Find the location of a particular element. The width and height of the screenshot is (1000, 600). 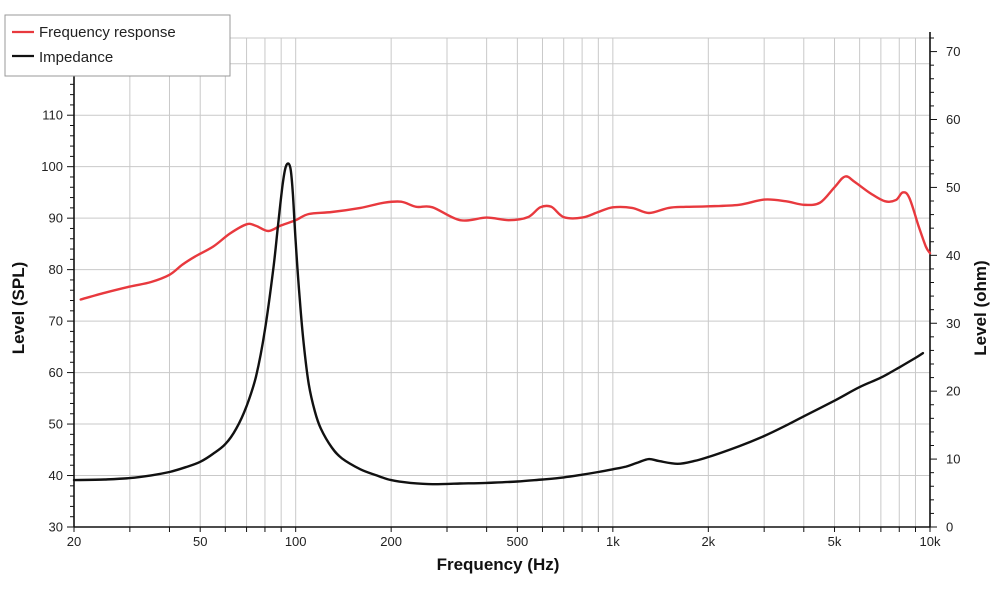

bottom-tick-label: 10k is located at coordinates (930, 541).